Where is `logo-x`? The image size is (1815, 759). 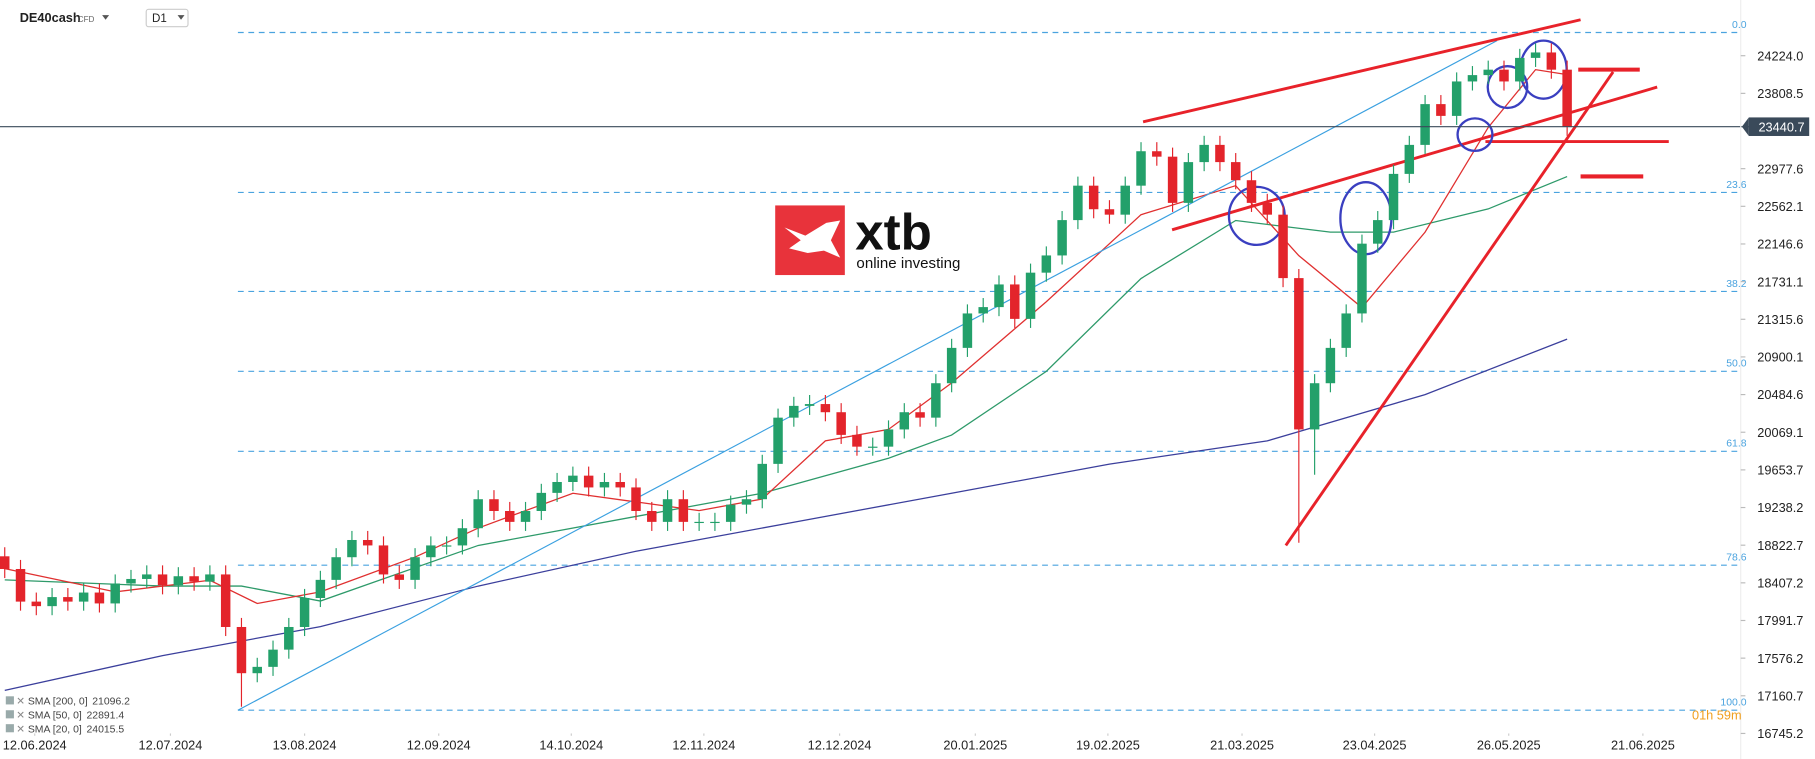 logo-x is located at coordinates (812, 239).